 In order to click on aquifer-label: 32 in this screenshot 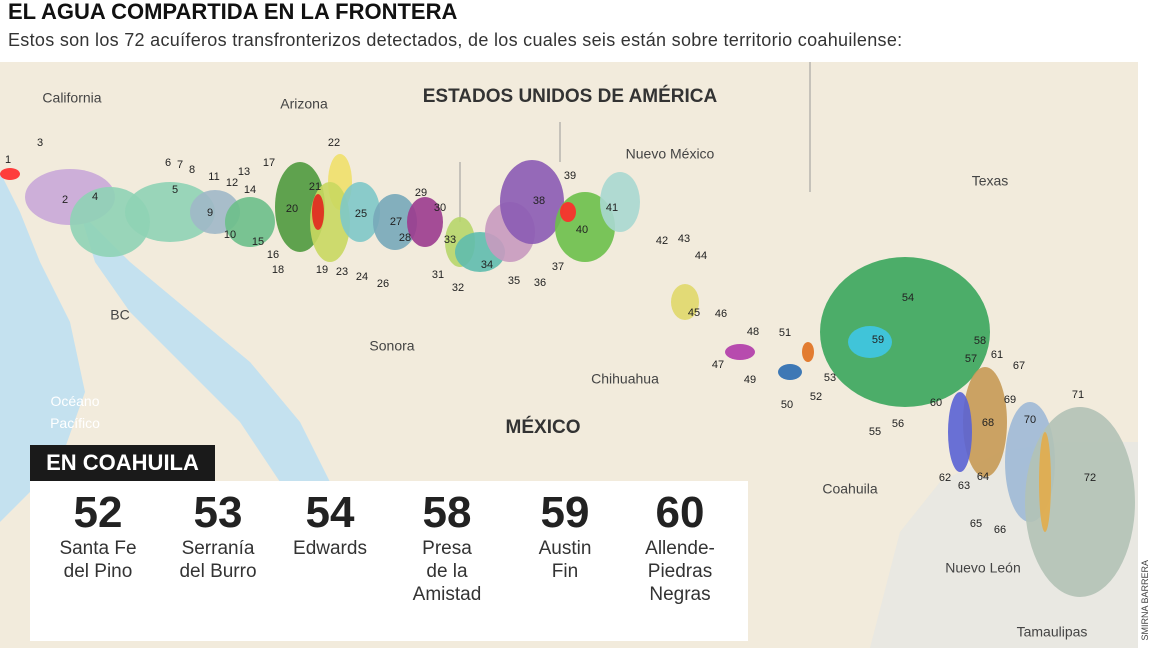, I will do `click(458, 288)`.